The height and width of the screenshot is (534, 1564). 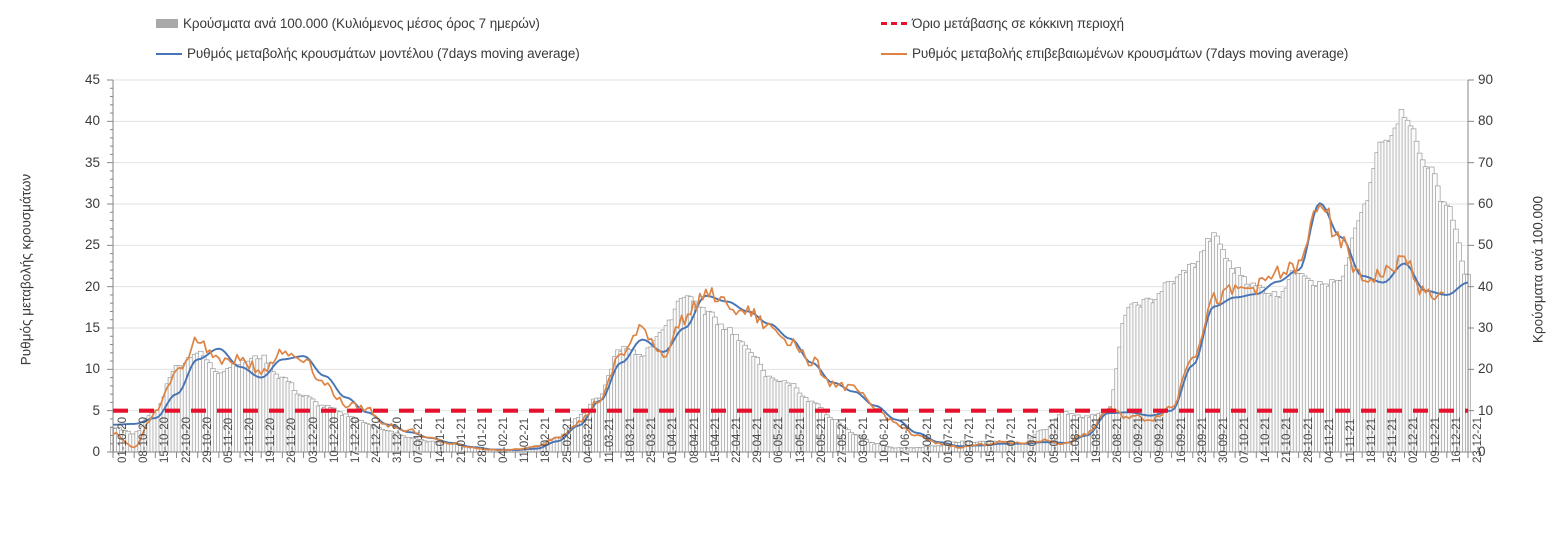 What do you see at coordinates (779, 439) in the screenshot?
I see `x-axis-tick-label: 06-05-21` at bounding box center [779, 439].